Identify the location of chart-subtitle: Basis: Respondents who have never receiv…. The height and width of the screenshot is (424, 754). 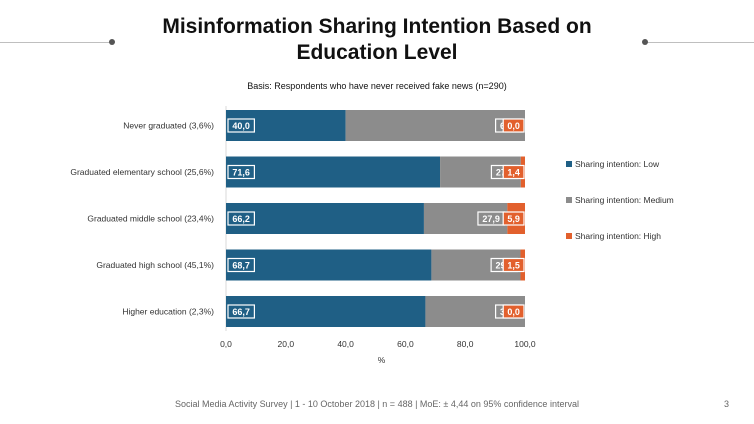
(377, 86).